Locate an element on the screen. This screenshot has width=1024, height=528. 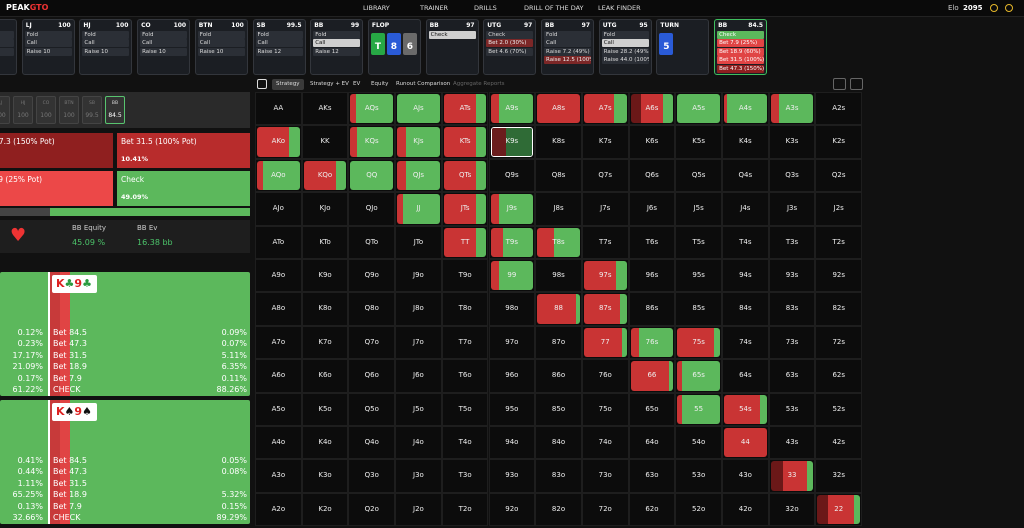
hand-cell: TT is located at coordinates (465, 242).